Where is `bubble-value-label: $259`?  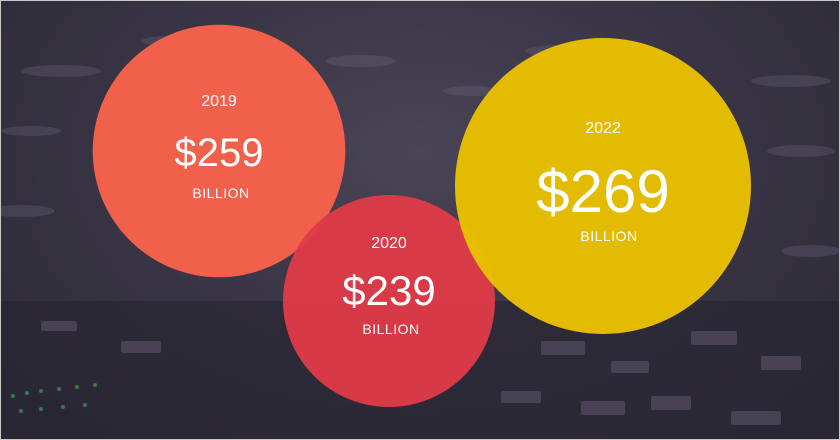 bubble-value-label: $259 is located at coordinates (219, 153).